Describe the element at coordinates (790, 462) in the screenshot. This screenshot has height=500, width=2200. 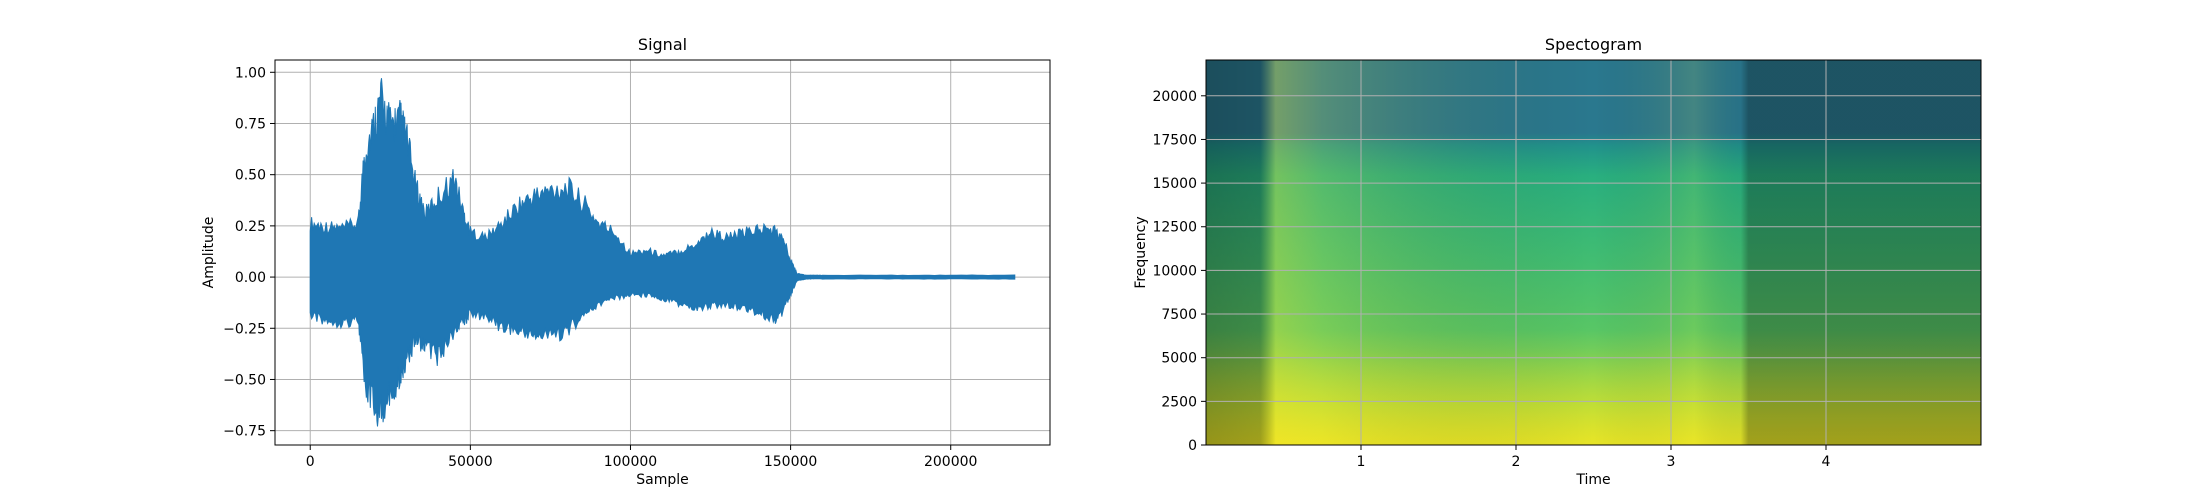
I see `signal-x-tick-label: 150000` at that location.